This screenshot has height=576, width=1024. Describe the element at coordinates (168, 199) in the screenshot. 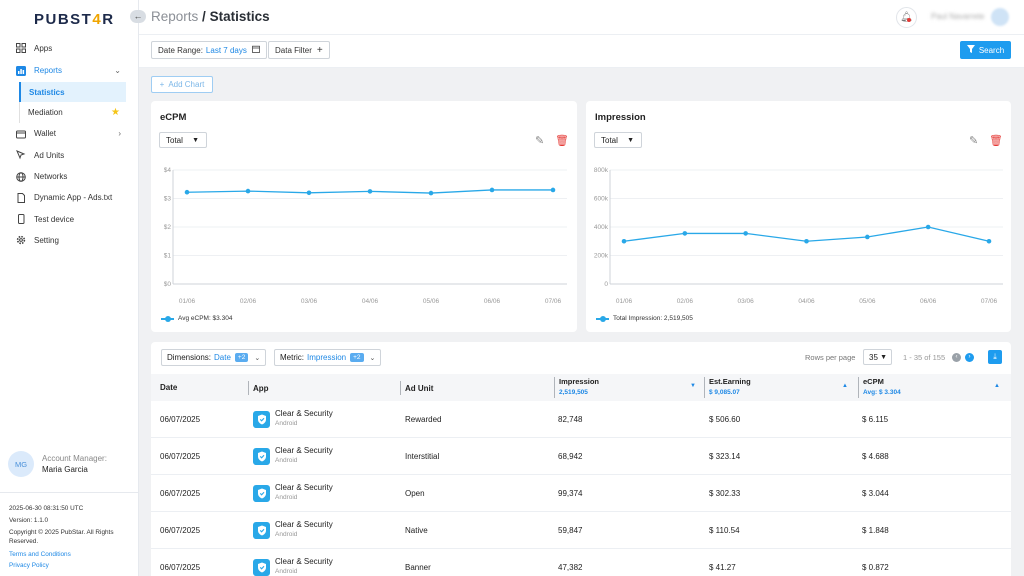

I see `y-tick-label: $3` at that location.